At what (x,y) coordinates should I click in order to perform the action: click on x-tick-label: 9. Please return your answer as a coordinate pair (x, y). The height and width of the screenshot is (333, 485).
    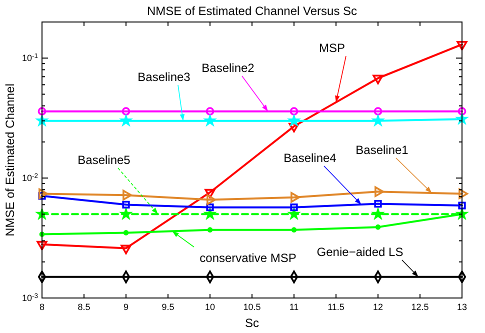
    Looking at the image, I should click on (126, 307).